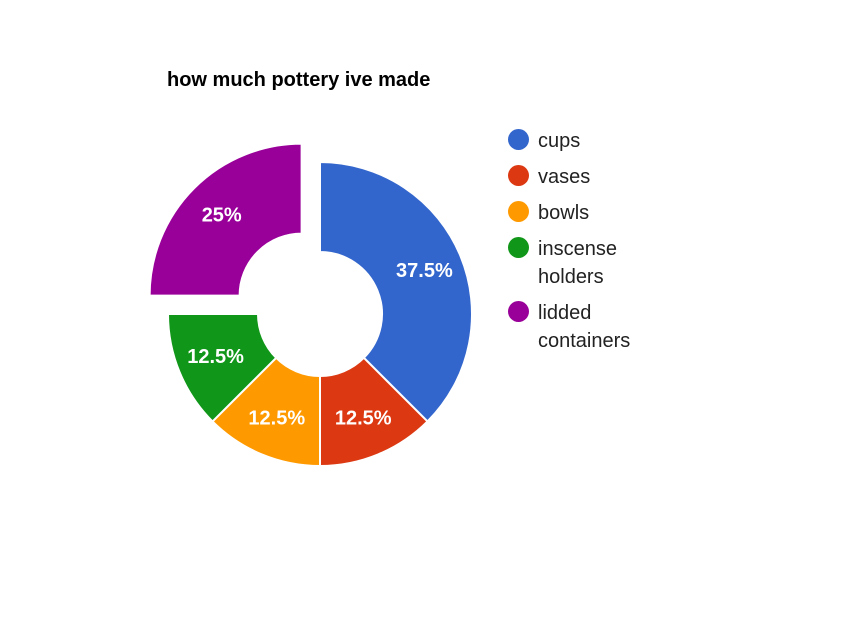  I want to click on slice-inscense-holders, so click(222, 368).